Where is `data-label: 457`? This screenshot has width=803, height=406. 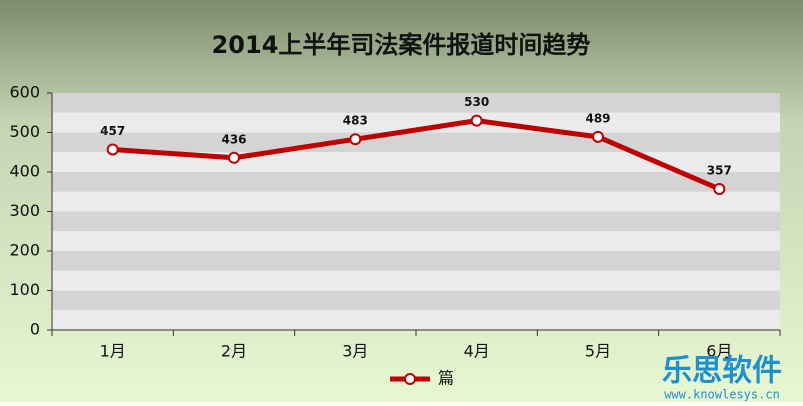
data-label: 457 is located at coordinates (112, 131).